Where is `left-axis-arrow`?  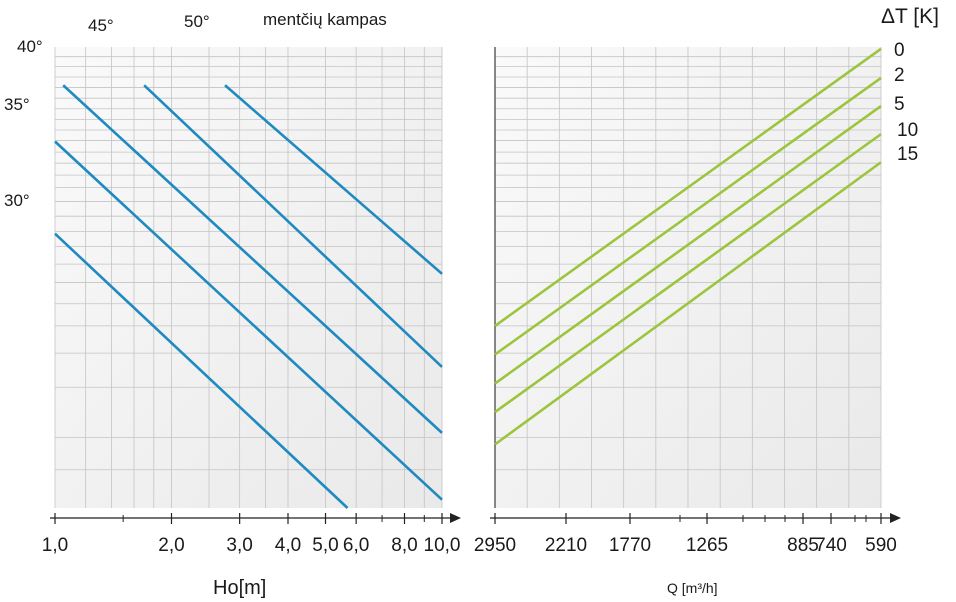 left-axis-arrow is located at coordinates (455, 518).